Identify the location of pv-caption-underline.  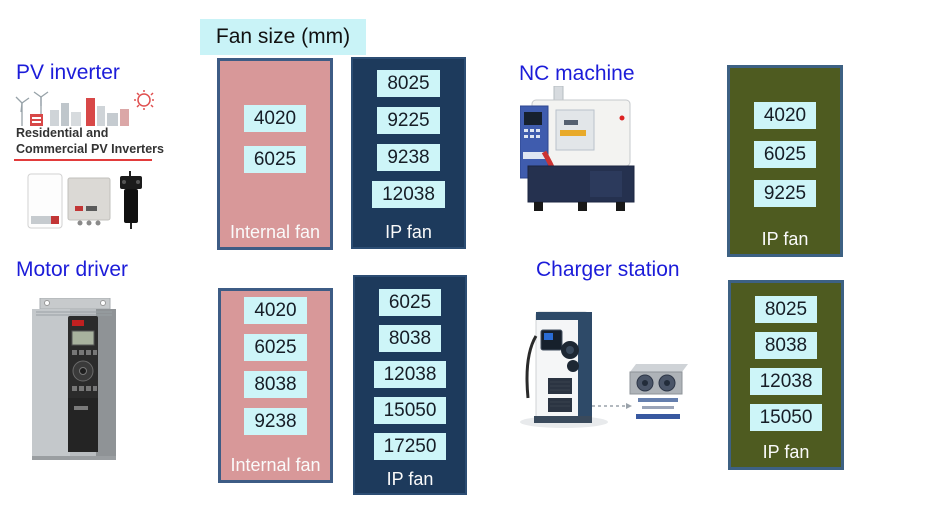
(83, 160).